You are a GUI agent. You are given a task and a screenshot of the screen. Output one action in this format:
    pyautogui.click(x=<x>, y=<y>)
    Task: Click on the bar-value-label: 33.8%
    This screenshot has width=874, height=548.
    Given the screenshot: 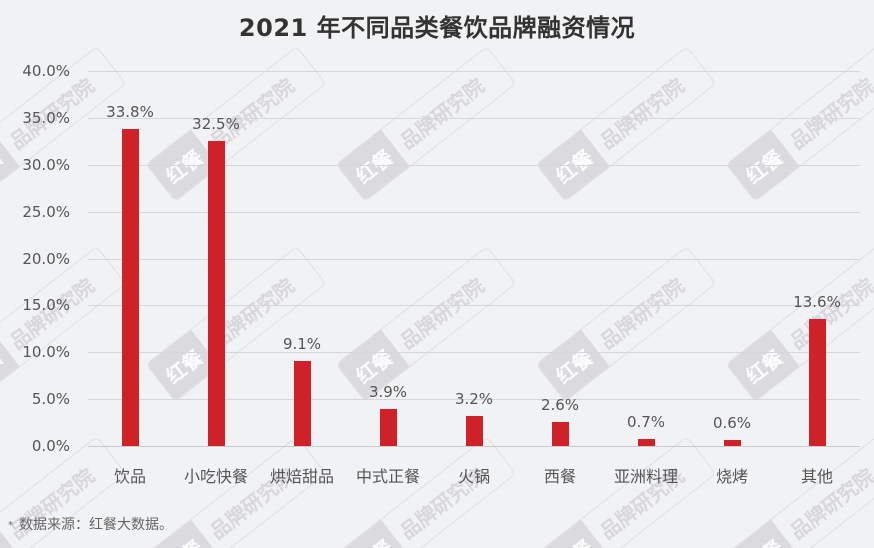 What is the action you would take?
    pyautogui.click(x=130, y=112)
    